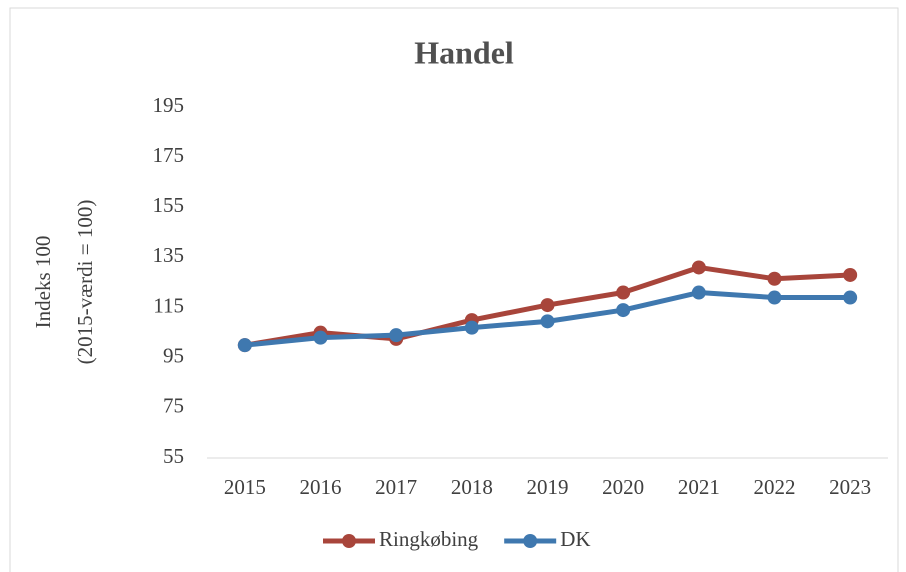 The height and width of the screenshot is (572, 906). I want to click on legend-label: DK, so click(575, 539).